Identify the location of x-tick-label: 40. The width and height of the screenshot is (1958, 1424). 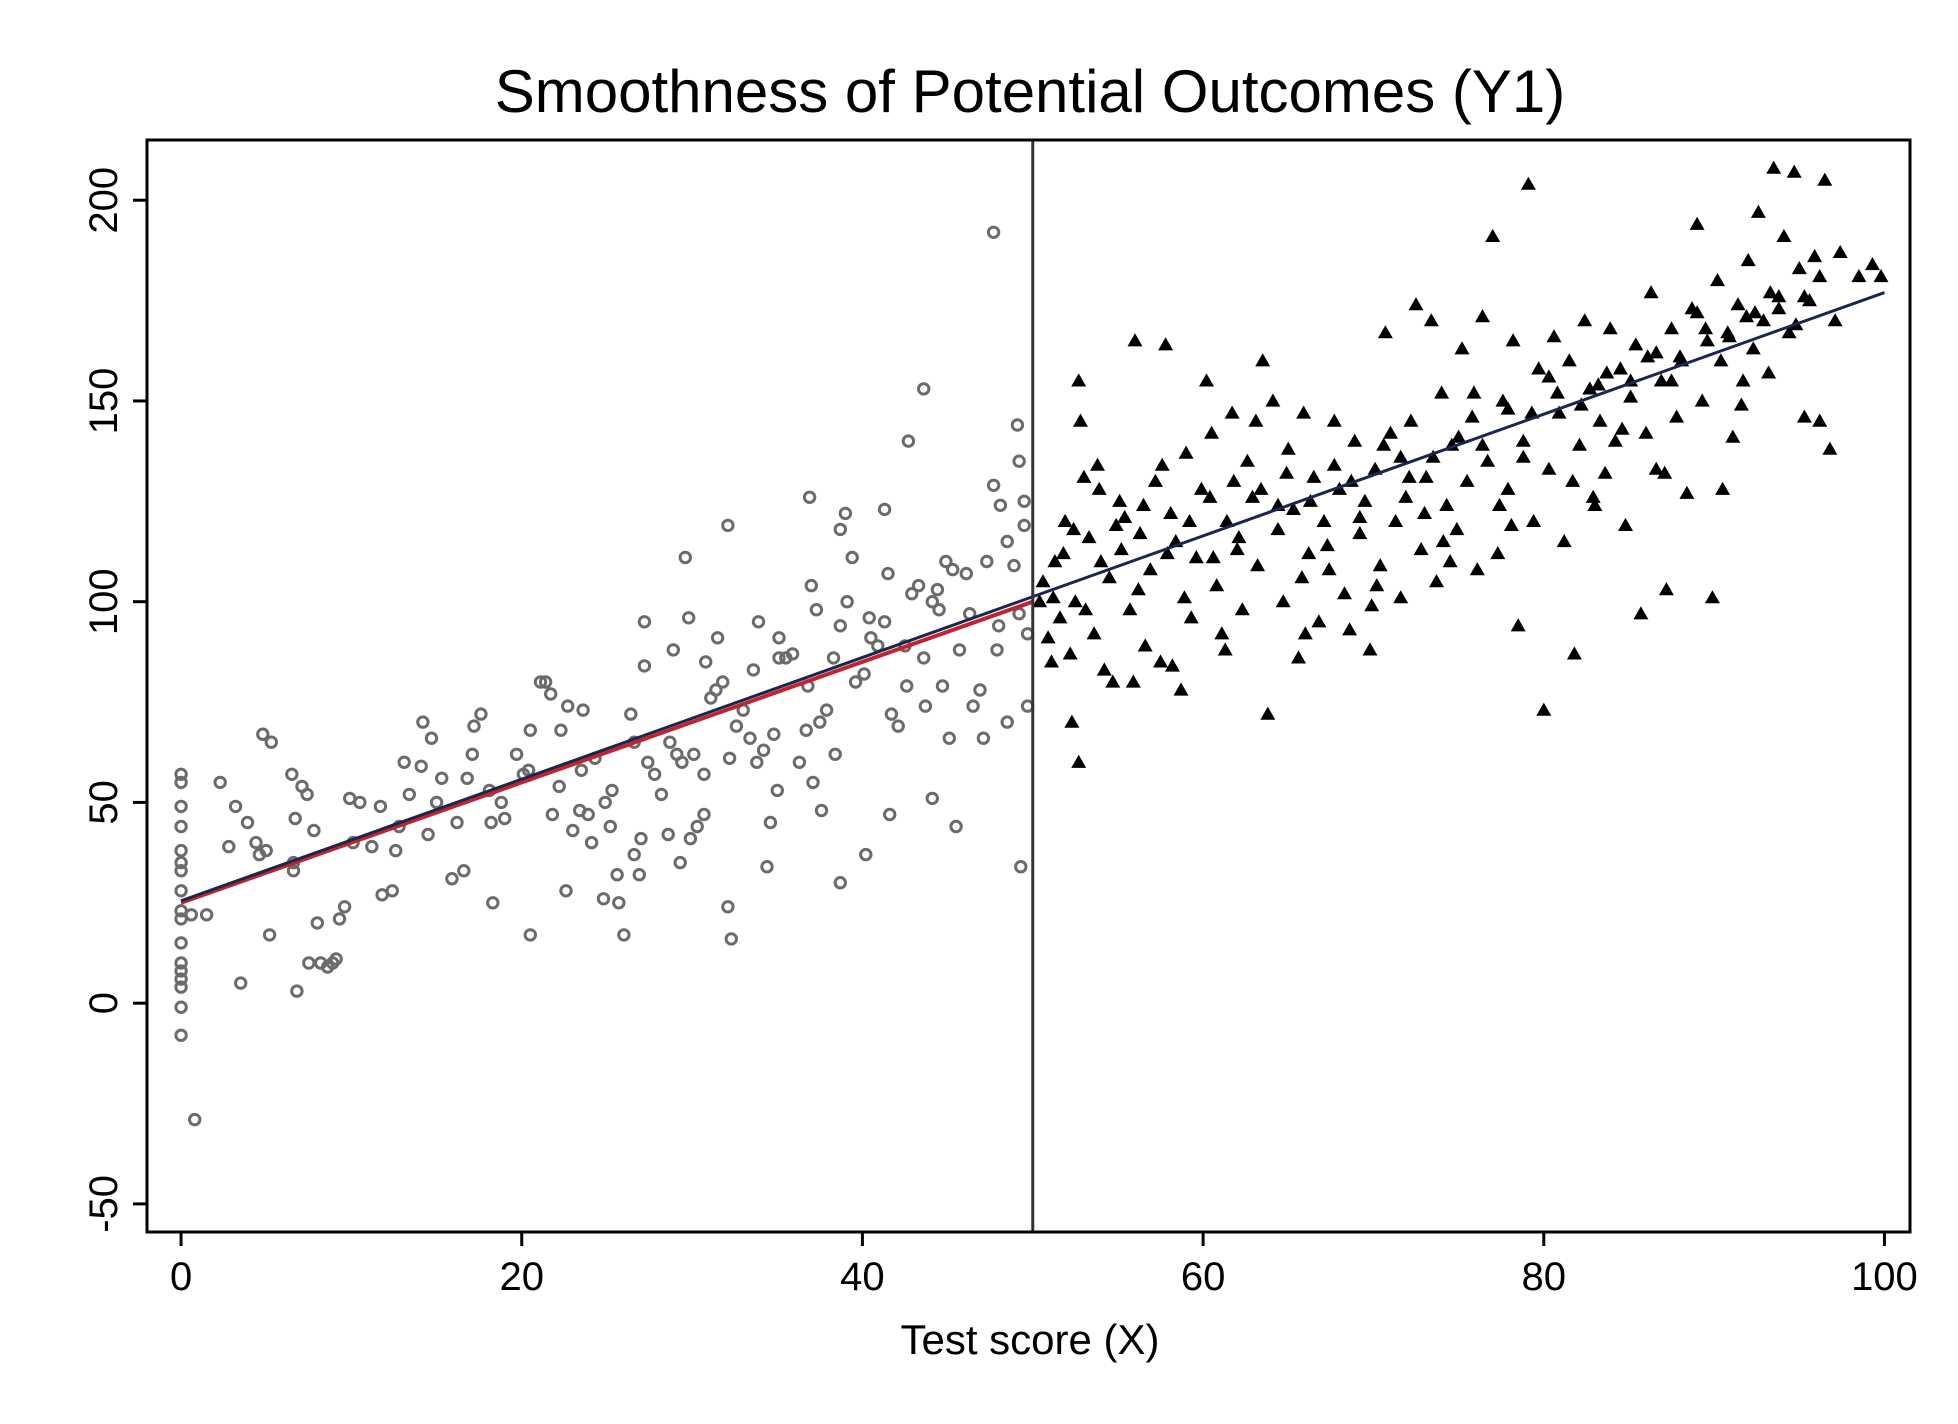
(862, 1277).